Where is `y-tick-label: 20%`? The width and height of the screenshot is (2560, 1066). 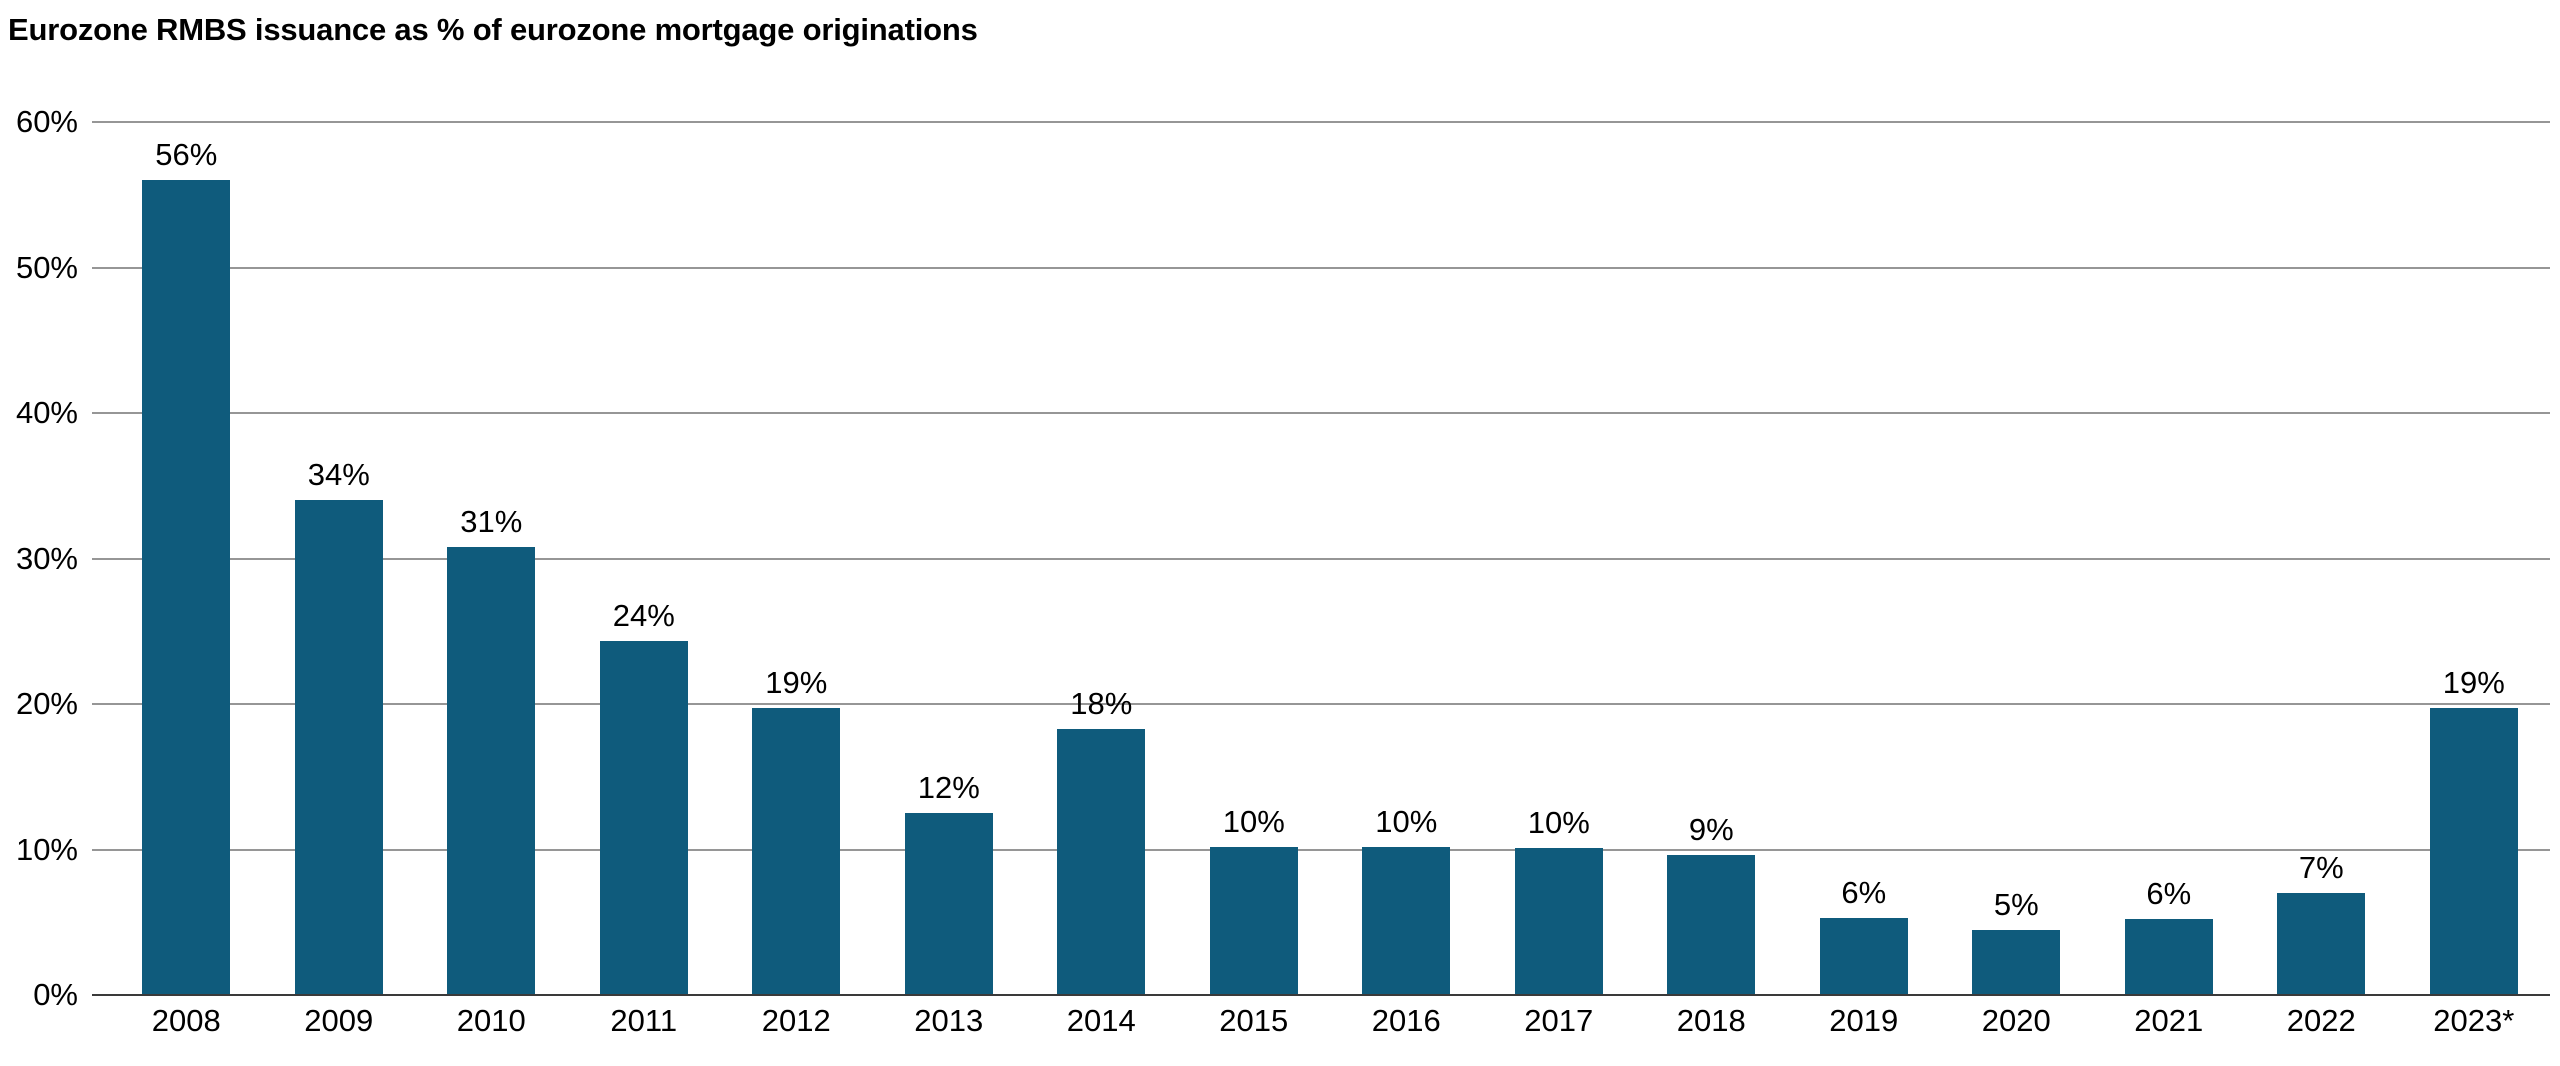 y-tick-label: 20% is located at coordinates (46, 704).